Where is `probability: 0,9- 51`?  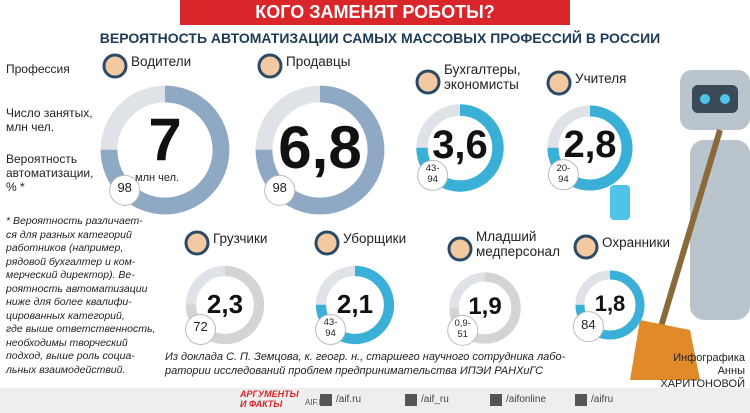 probability: 0,9- 51 is located at coordinates (462, 329).